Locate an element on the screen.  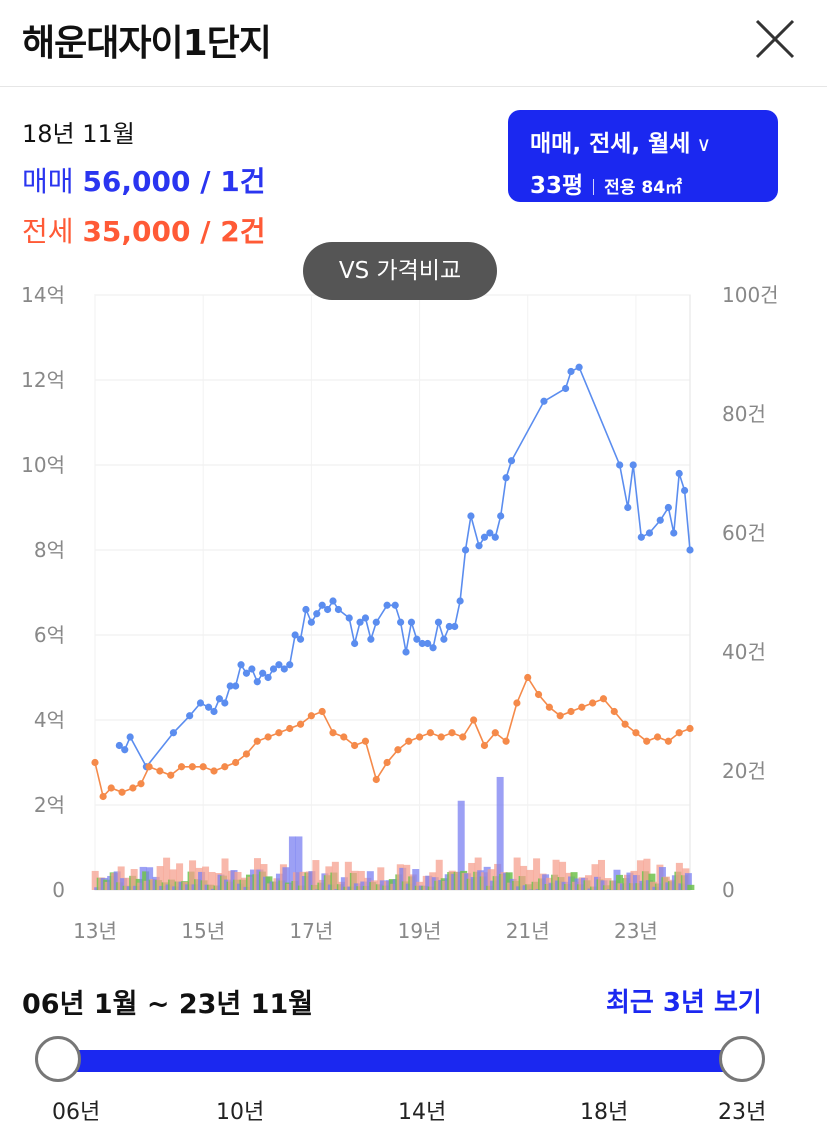
sale-summary: 매매 56,000 / 1건 is located at coordinates (143, 180).